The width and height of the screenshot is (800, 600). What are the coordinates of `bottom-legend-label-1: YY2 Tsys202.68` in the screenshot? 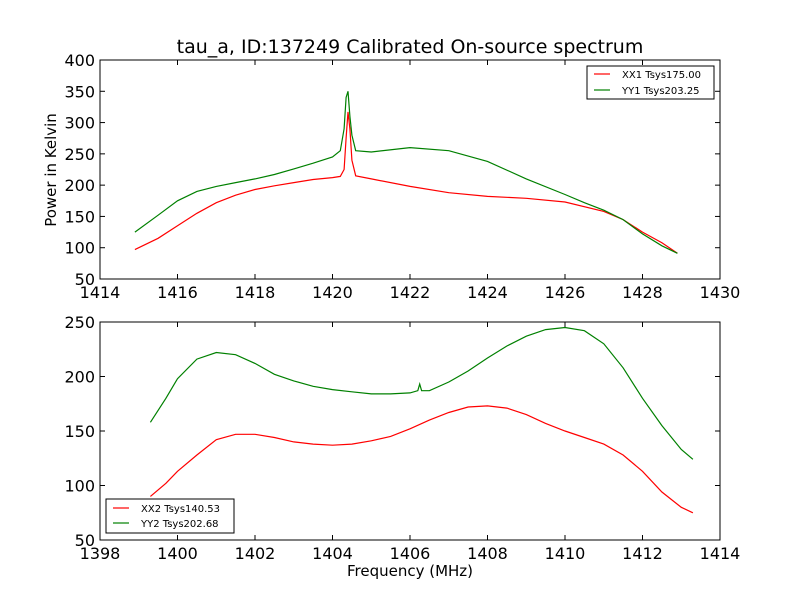 It's located at (179, 524).